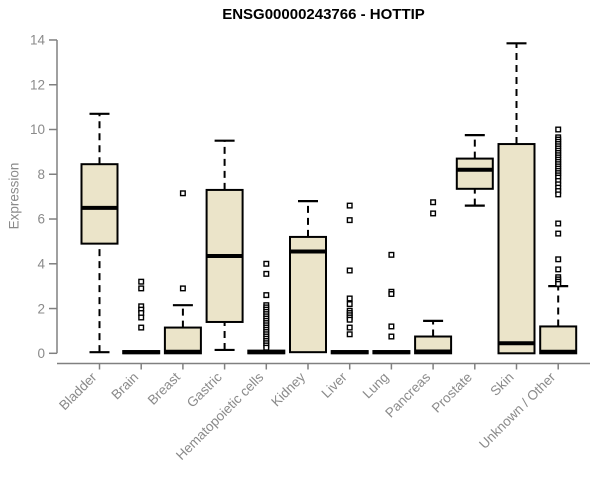 This screenshot has height=500, width=600. Describe the element at coordinates (124, 386) in the screenshot. I see `x-tick-label-brain: Brain` at that location.